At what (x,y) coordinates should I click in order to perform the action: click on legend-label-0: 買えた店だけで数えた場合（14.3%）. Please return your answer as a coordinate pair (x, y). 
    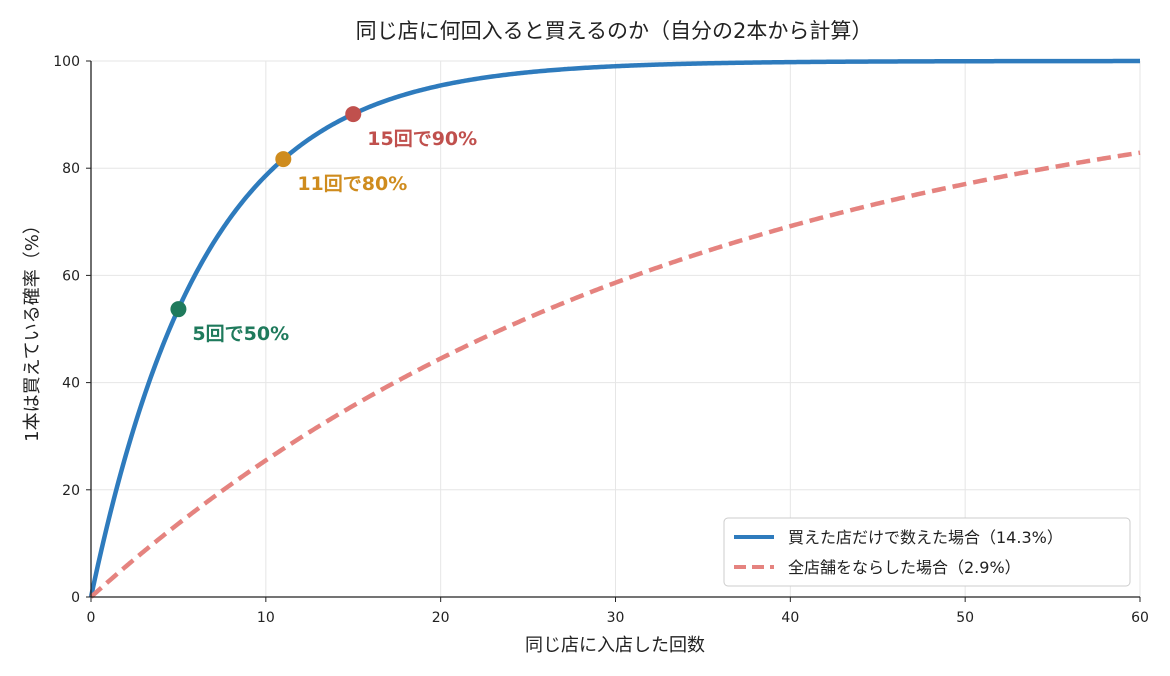
    Looking at the image, I should click on (925, 537).